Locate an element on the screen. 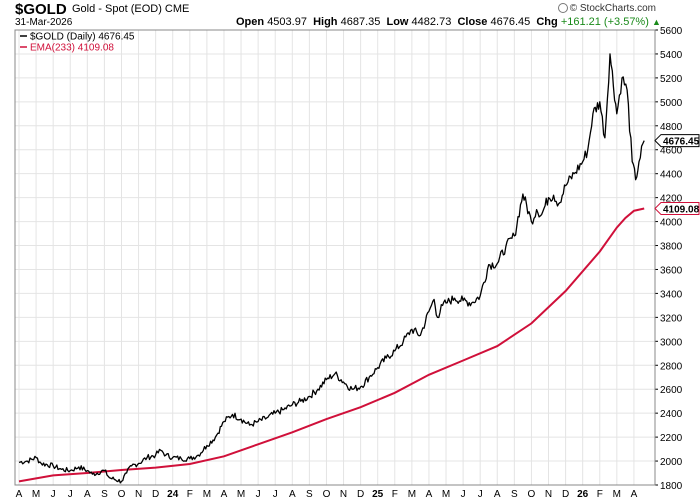 The width and height of the screenshot is (700, 500). credit-text: © StockCharts.com is located at coordinates (612, 8).